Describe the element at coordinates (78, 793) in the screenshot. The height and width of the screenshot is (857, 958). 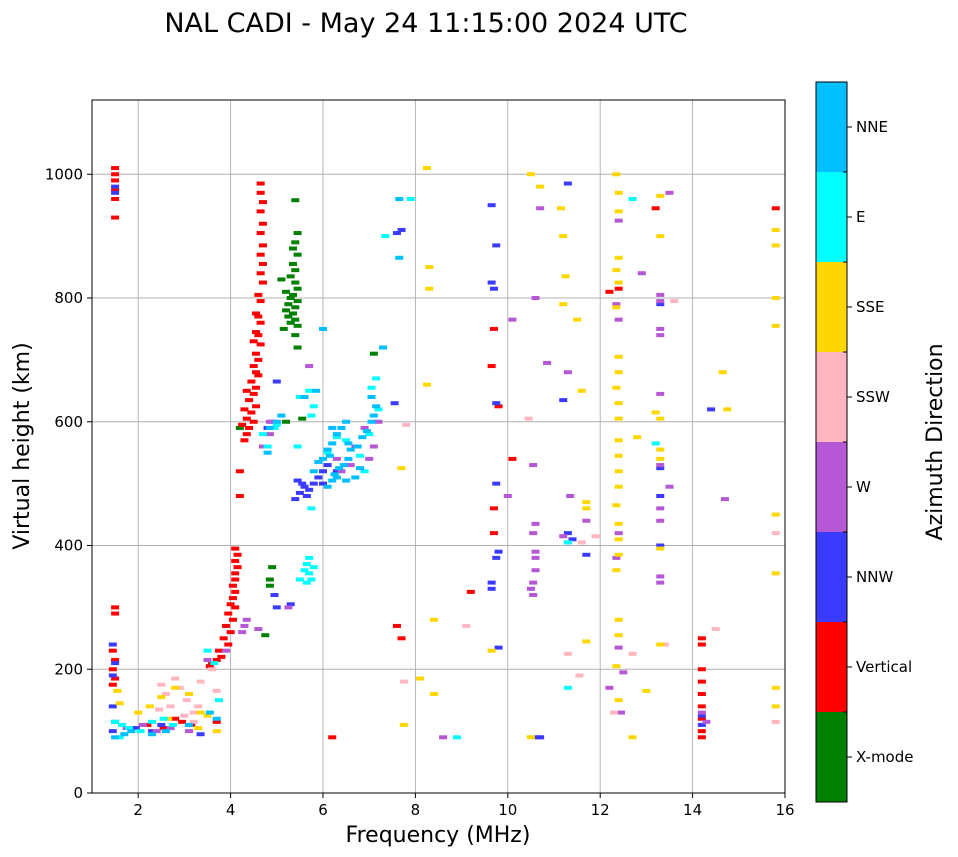
I see `y-tick-label: 0` at that location.